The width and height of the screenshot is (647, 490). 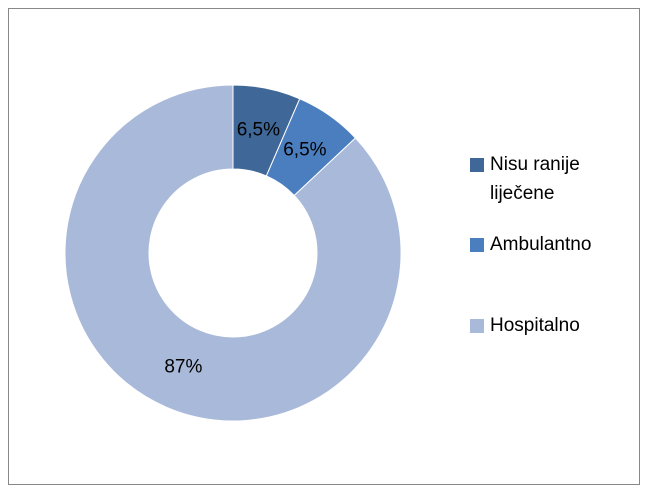 What do you see at coordinates (183, 367) in the screenshot?
I see `data-label: 87%` at bounding box center [183, 367].